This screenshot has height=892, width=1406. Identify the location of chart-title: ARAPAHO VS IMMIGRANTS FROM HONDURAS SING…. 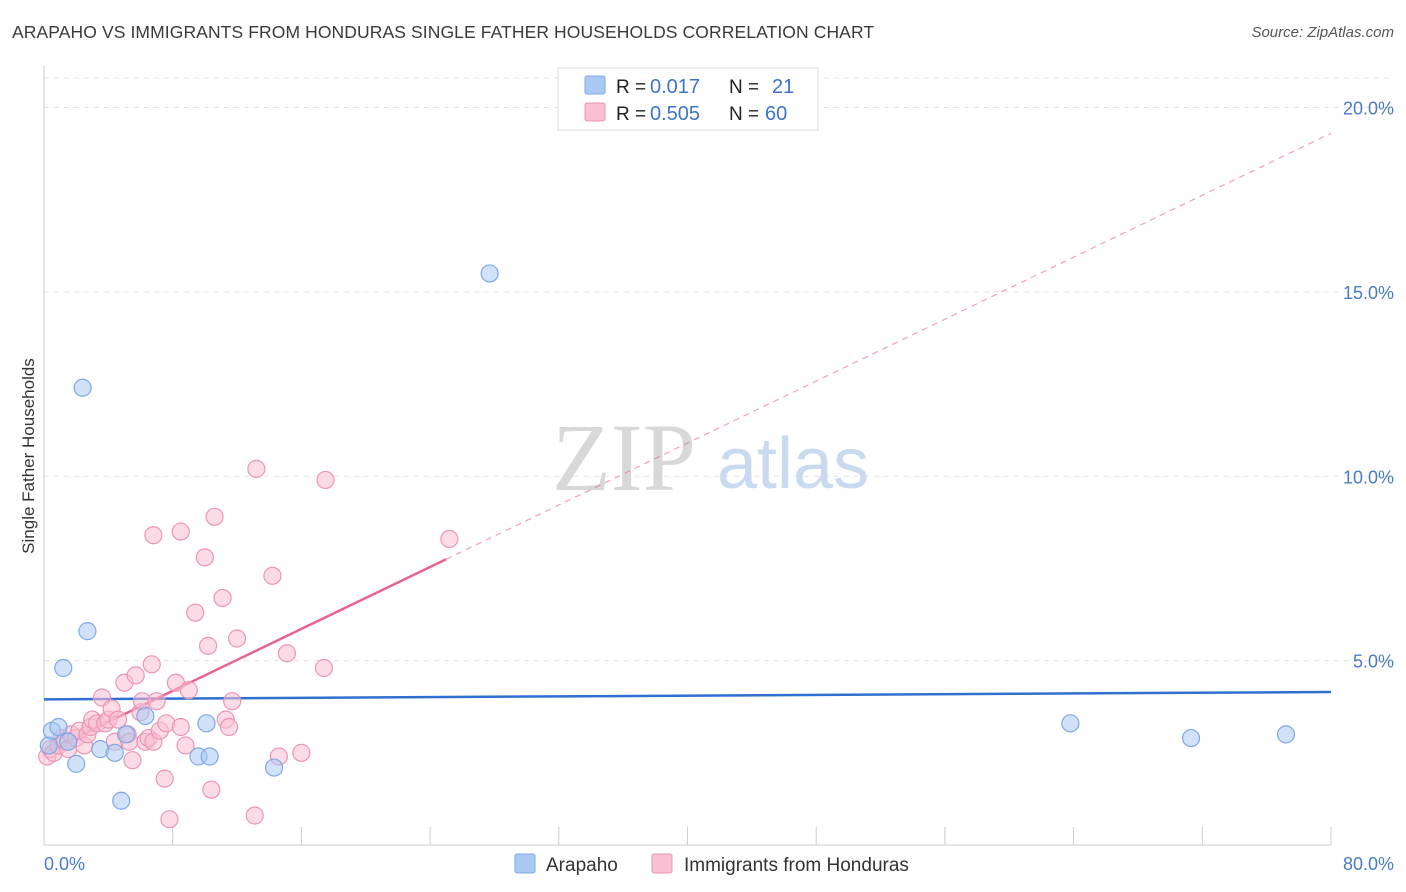
(443, 32).